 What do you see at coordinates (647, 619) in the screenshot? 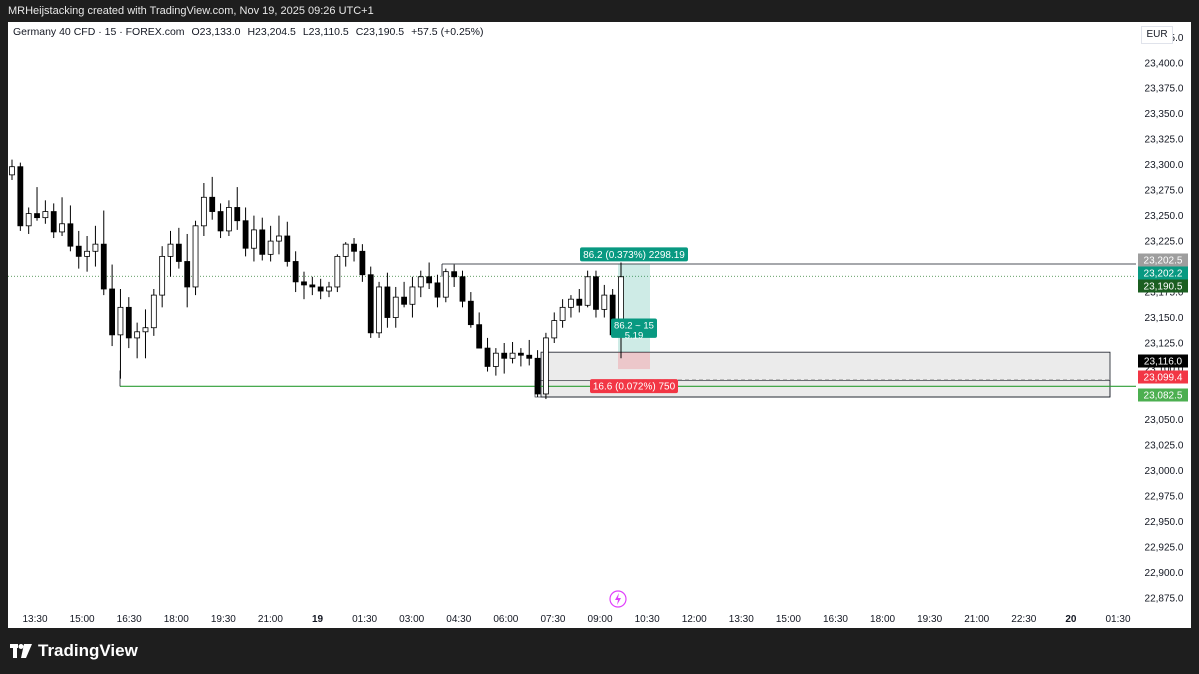
I see `x-tick-label: 10:30` at bounding box center [647, 619].